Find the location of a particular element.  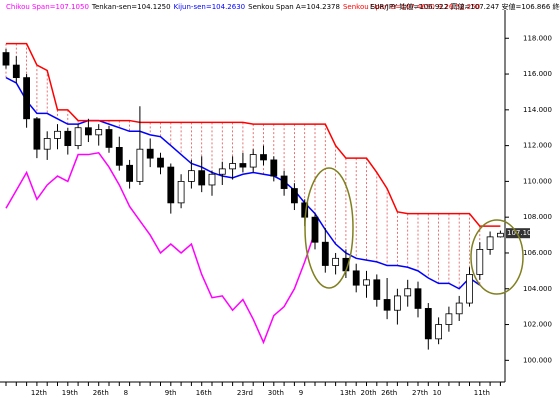

x-tick-label: 8 is located at coordinates (126, 393).